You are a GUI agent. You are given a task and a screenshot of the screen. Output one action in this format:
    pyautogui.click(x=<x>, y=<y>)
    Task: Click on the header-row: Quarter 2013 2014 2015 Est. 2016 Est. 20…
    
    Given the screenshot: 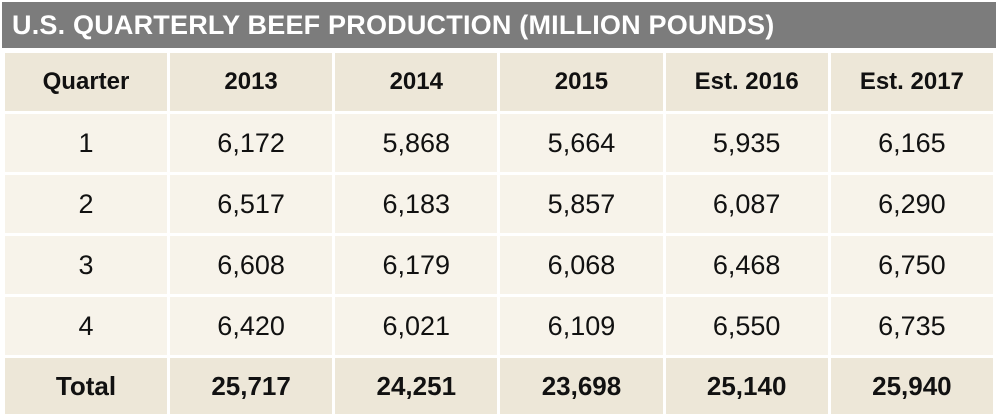 What is the action you would take?
    pyautogui.click(x=499, y=82)
    